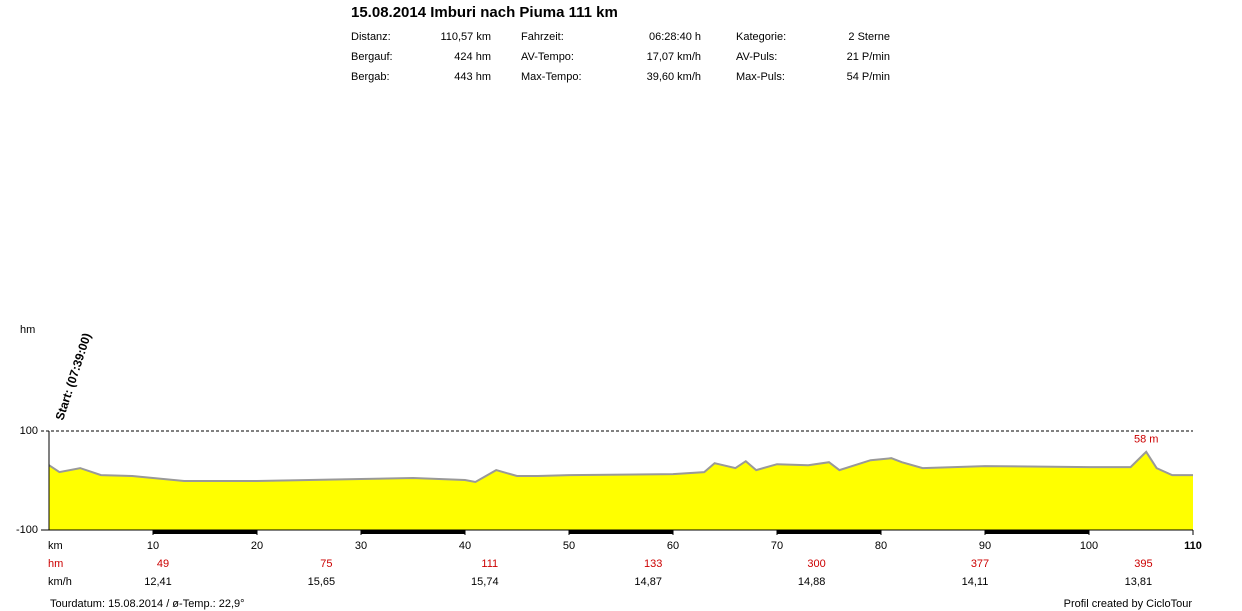  I want to click on elevation-line, so click(620, 467).